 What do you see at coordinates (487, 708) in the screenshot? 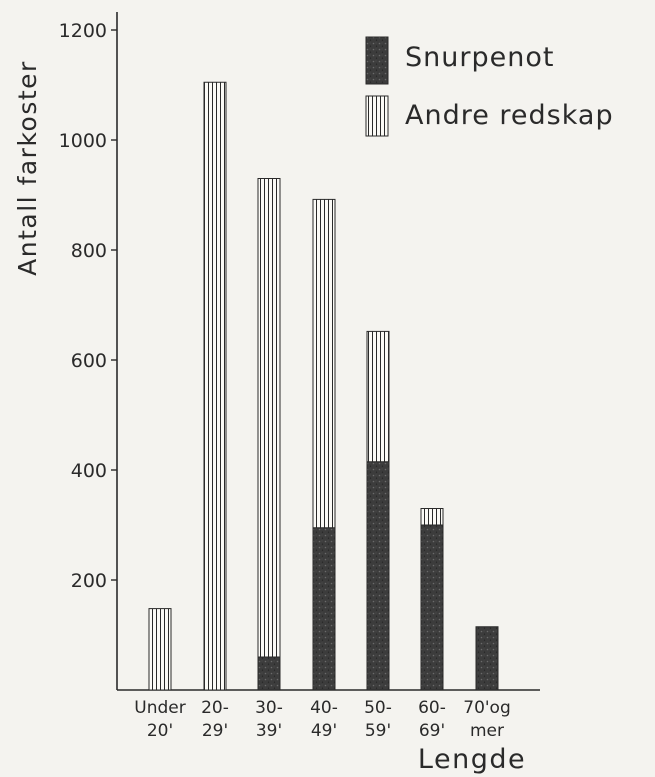
I see `x-tick-label: 70'og` at bounding box center [487, 708].